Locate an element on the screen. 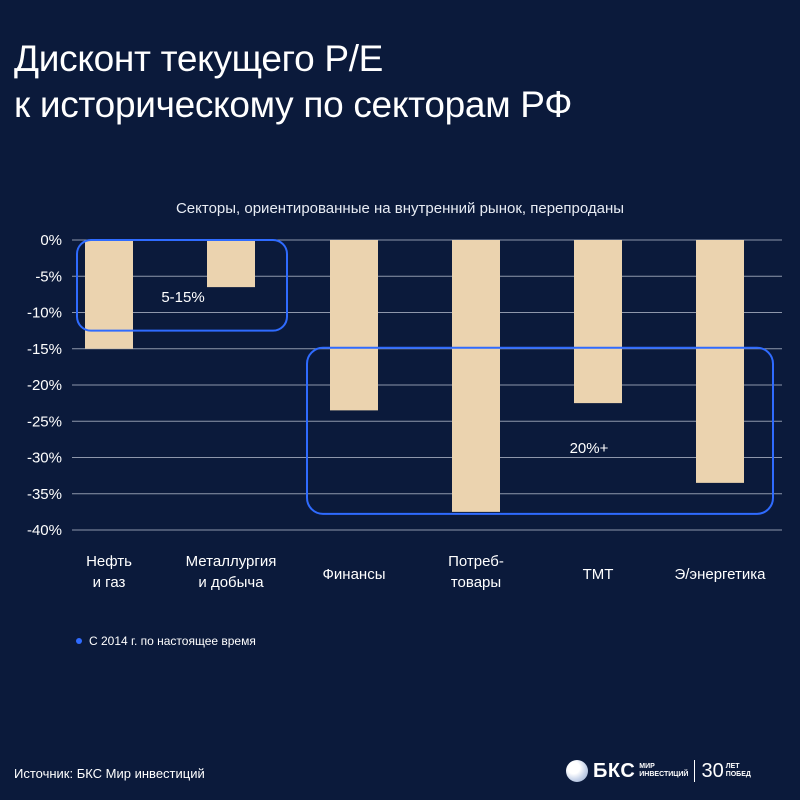 This screenshot has width=800, height=800. y-tick-label: -10% is located at coordinates (44, 313).